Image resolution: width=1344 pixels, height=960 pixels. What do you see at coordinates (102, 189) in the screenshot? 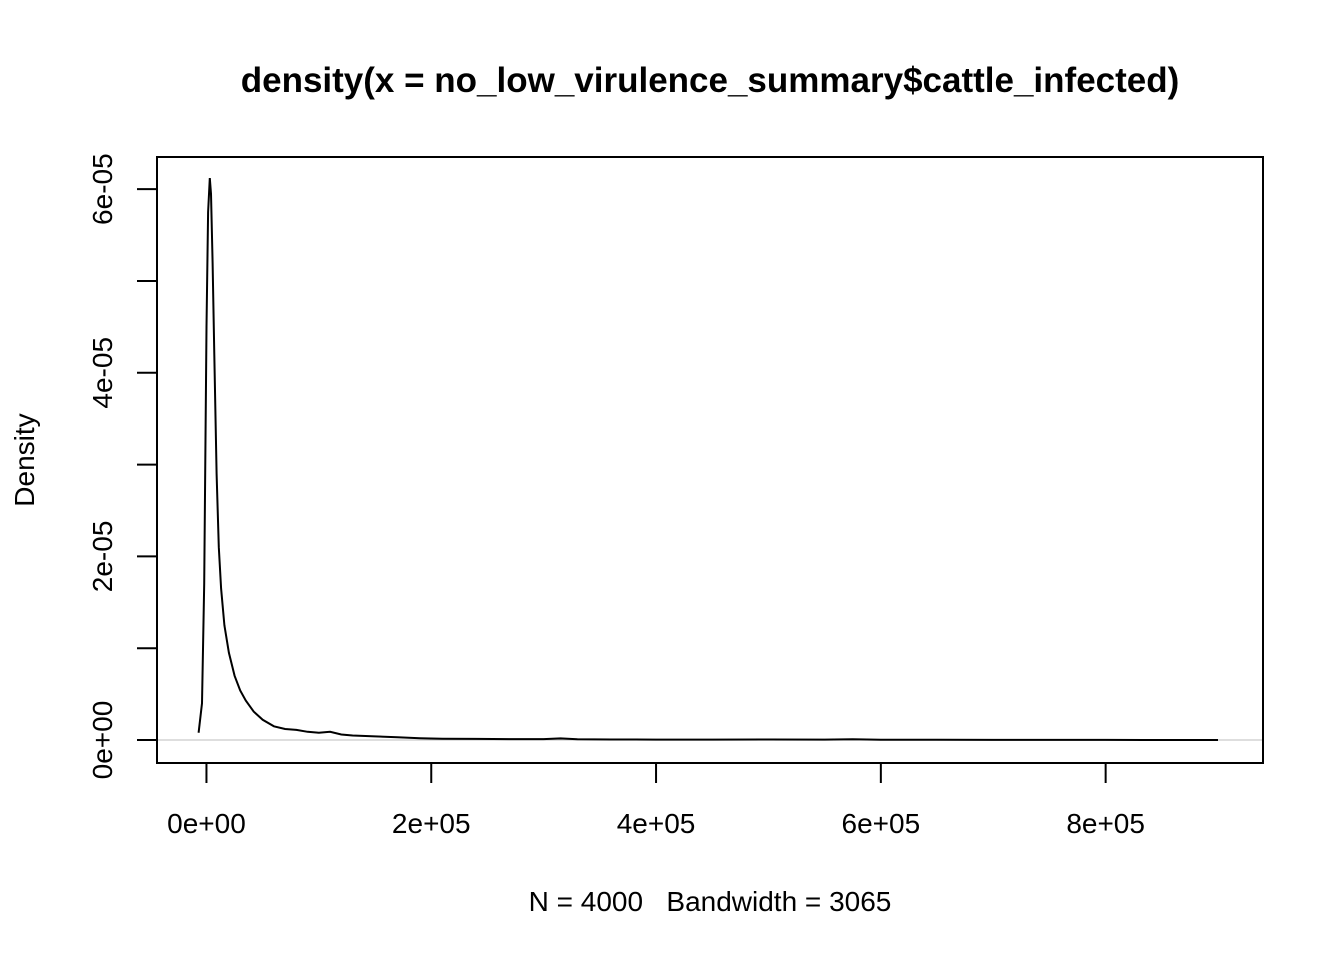
I see `y-tick-label: 6e-05` at bounding box center [102, 189].